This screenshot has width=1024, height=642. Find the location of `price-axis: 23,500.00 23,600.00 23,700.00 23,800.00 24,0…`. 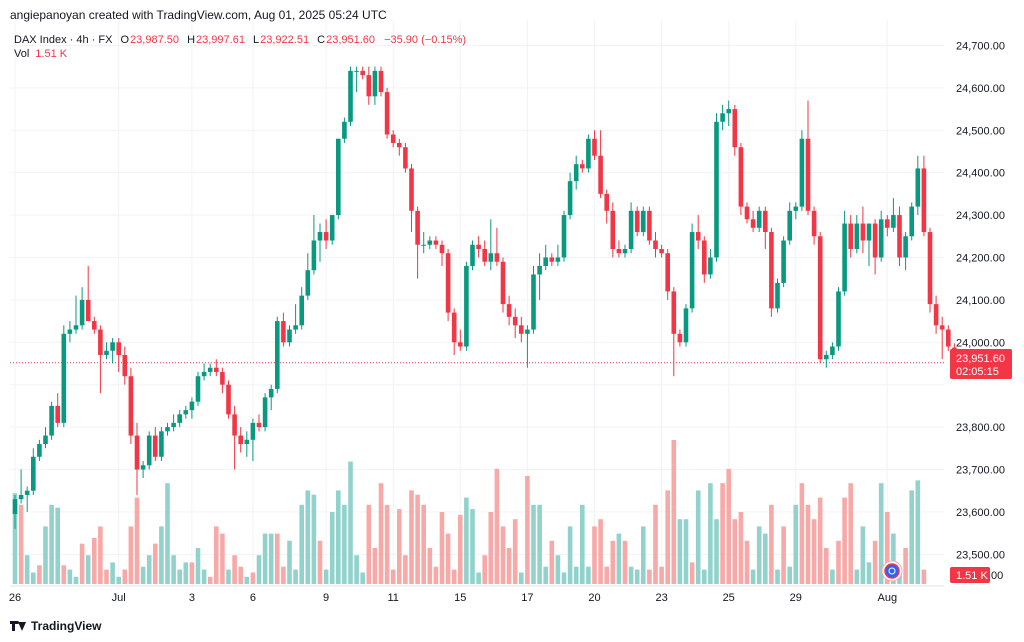

price-axis: 23,500.00 23,600.00 23,700.00 23,800.00 24,0… is located at coordinates (980, 311).